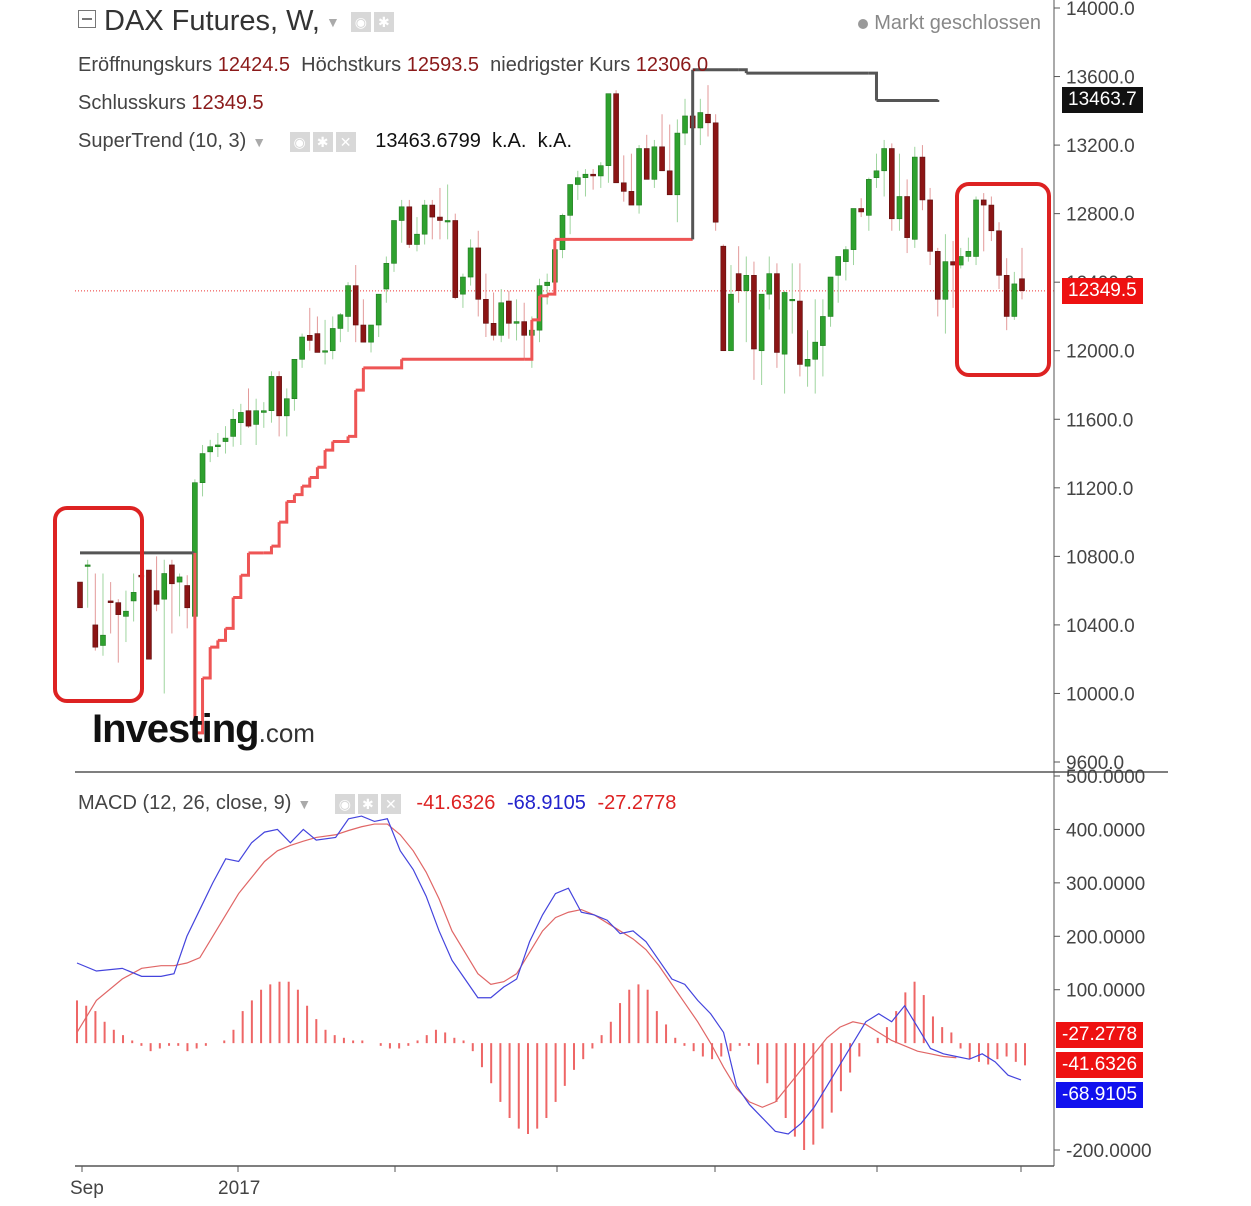  I want to click on logo-suffix: .com, so click(286, 733).